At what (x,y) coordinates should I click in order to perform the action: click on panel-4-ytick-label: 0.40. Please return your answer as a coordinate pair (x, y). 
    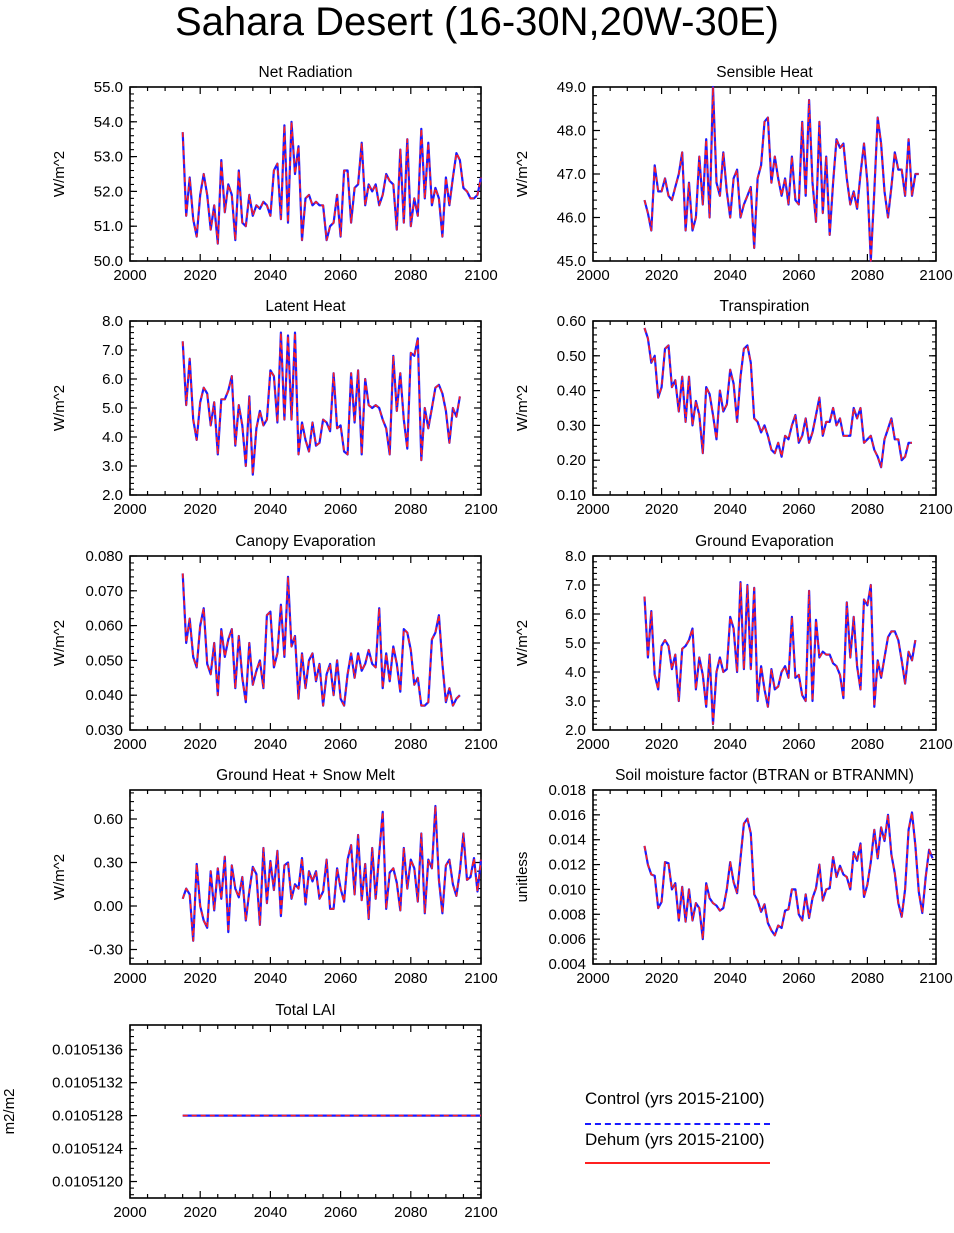
    Looking at the image, I should click on (571, 391).